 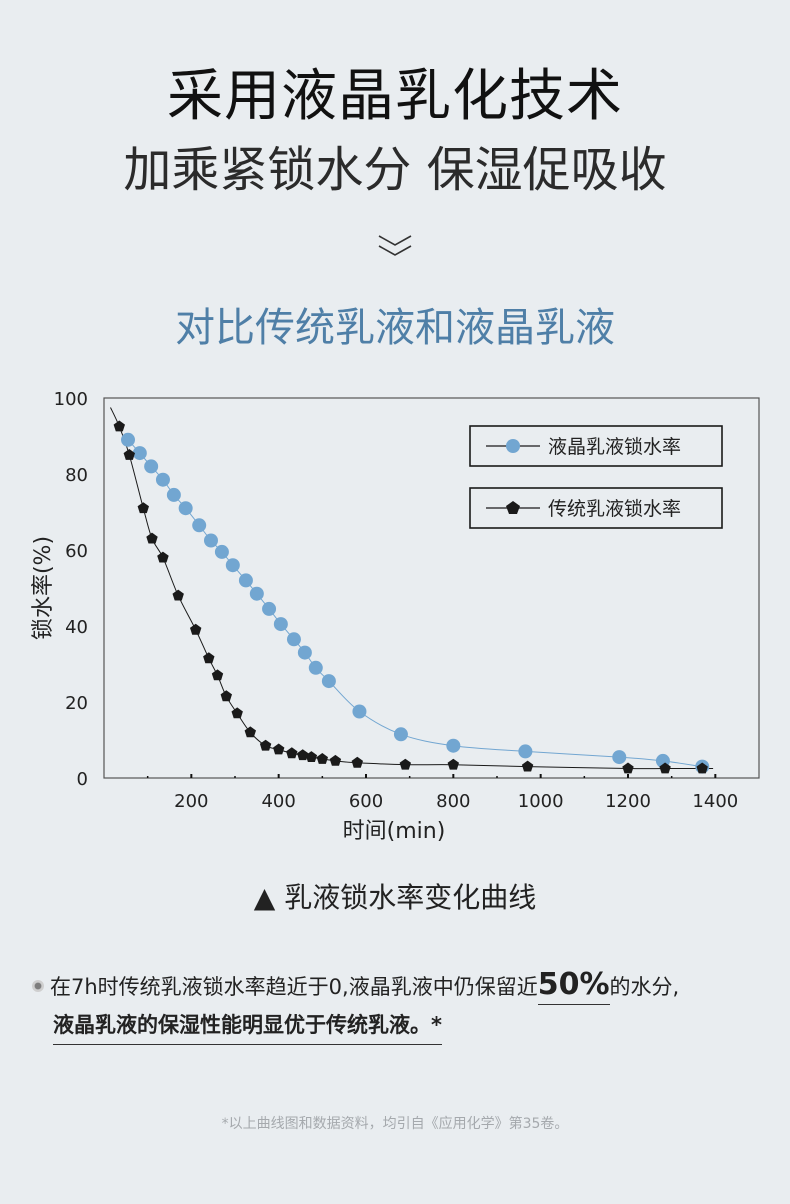 What do you see at coordinates (278, 801) in the screenshot?
I see `x-tick-label: 400` at bounding box center [278, 801].